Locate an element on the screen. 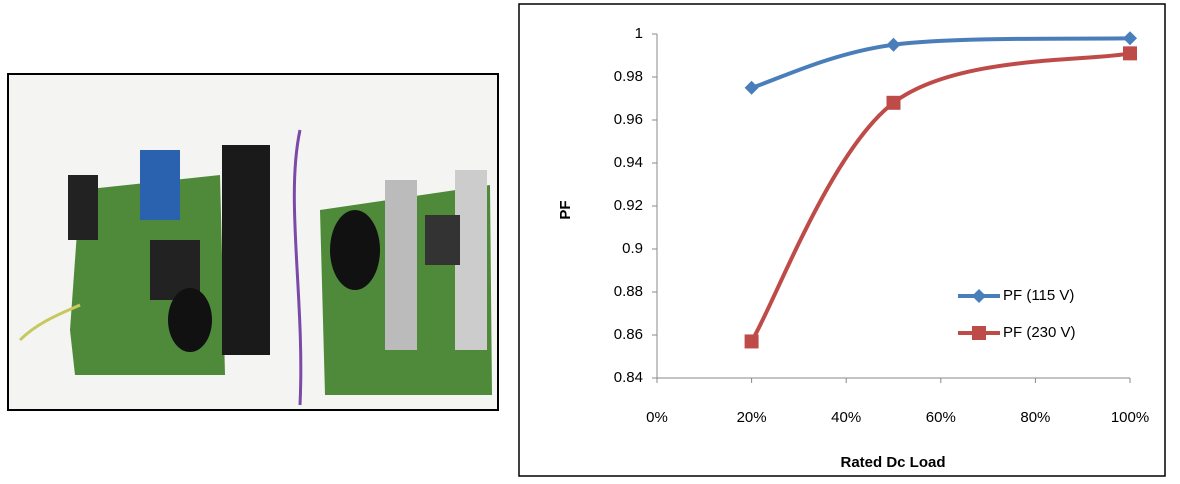  y-tick-label: 0.9 is located at coordinates (632, 248).